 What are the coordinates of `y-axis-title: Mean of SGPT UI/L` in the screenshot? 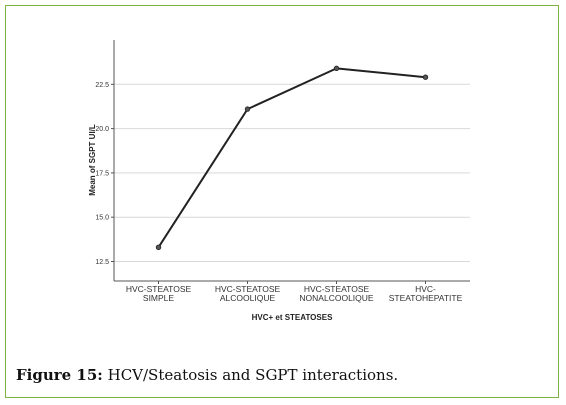 It's located at (92, 160).